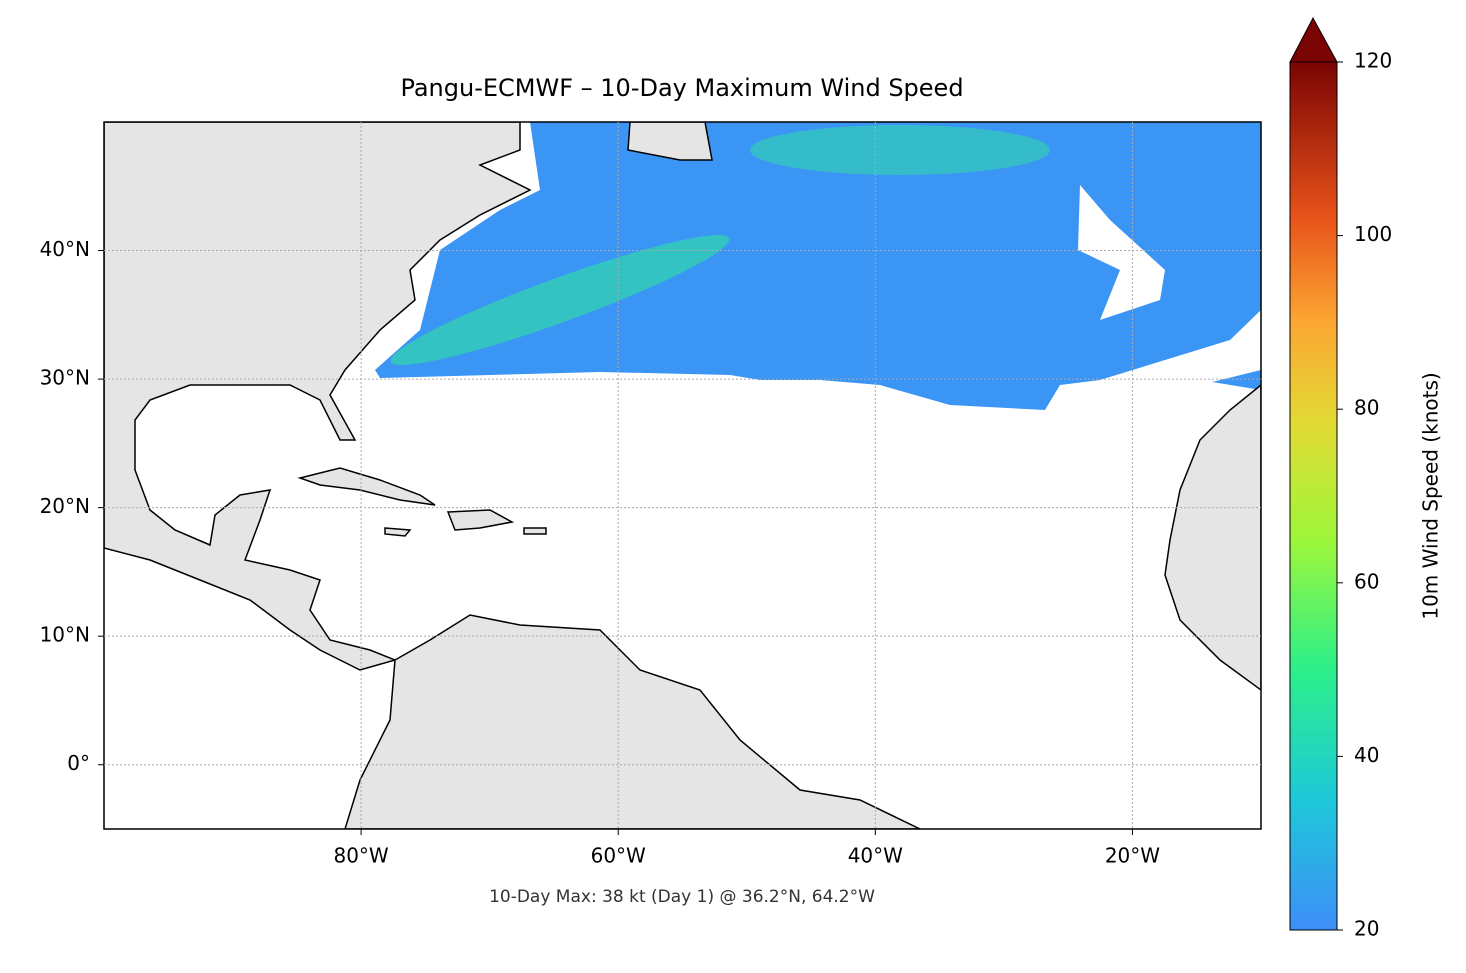  Describe the element at coordinates (1373, 234) in the screenshot. I see `colorbar-tick-label: 100` at that location.